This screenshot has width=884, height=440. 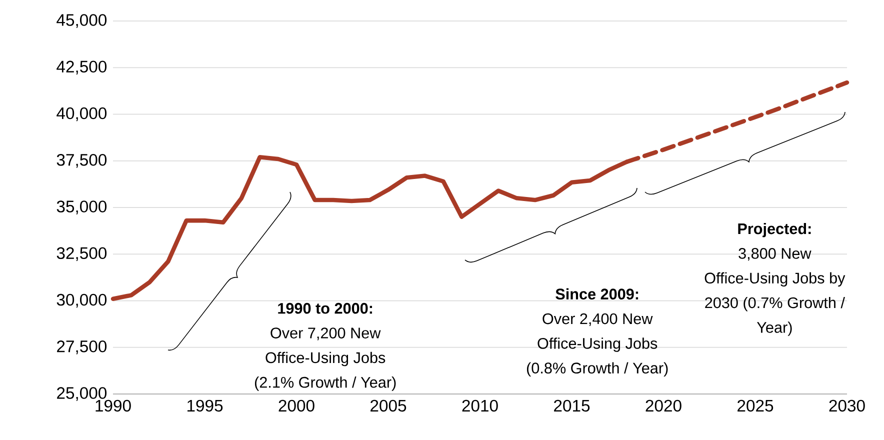 What do you see at coordinates (325, 308) in the screenshot?
I see `annotation: 1990 to 2000:` at bounding box center [325, 308].